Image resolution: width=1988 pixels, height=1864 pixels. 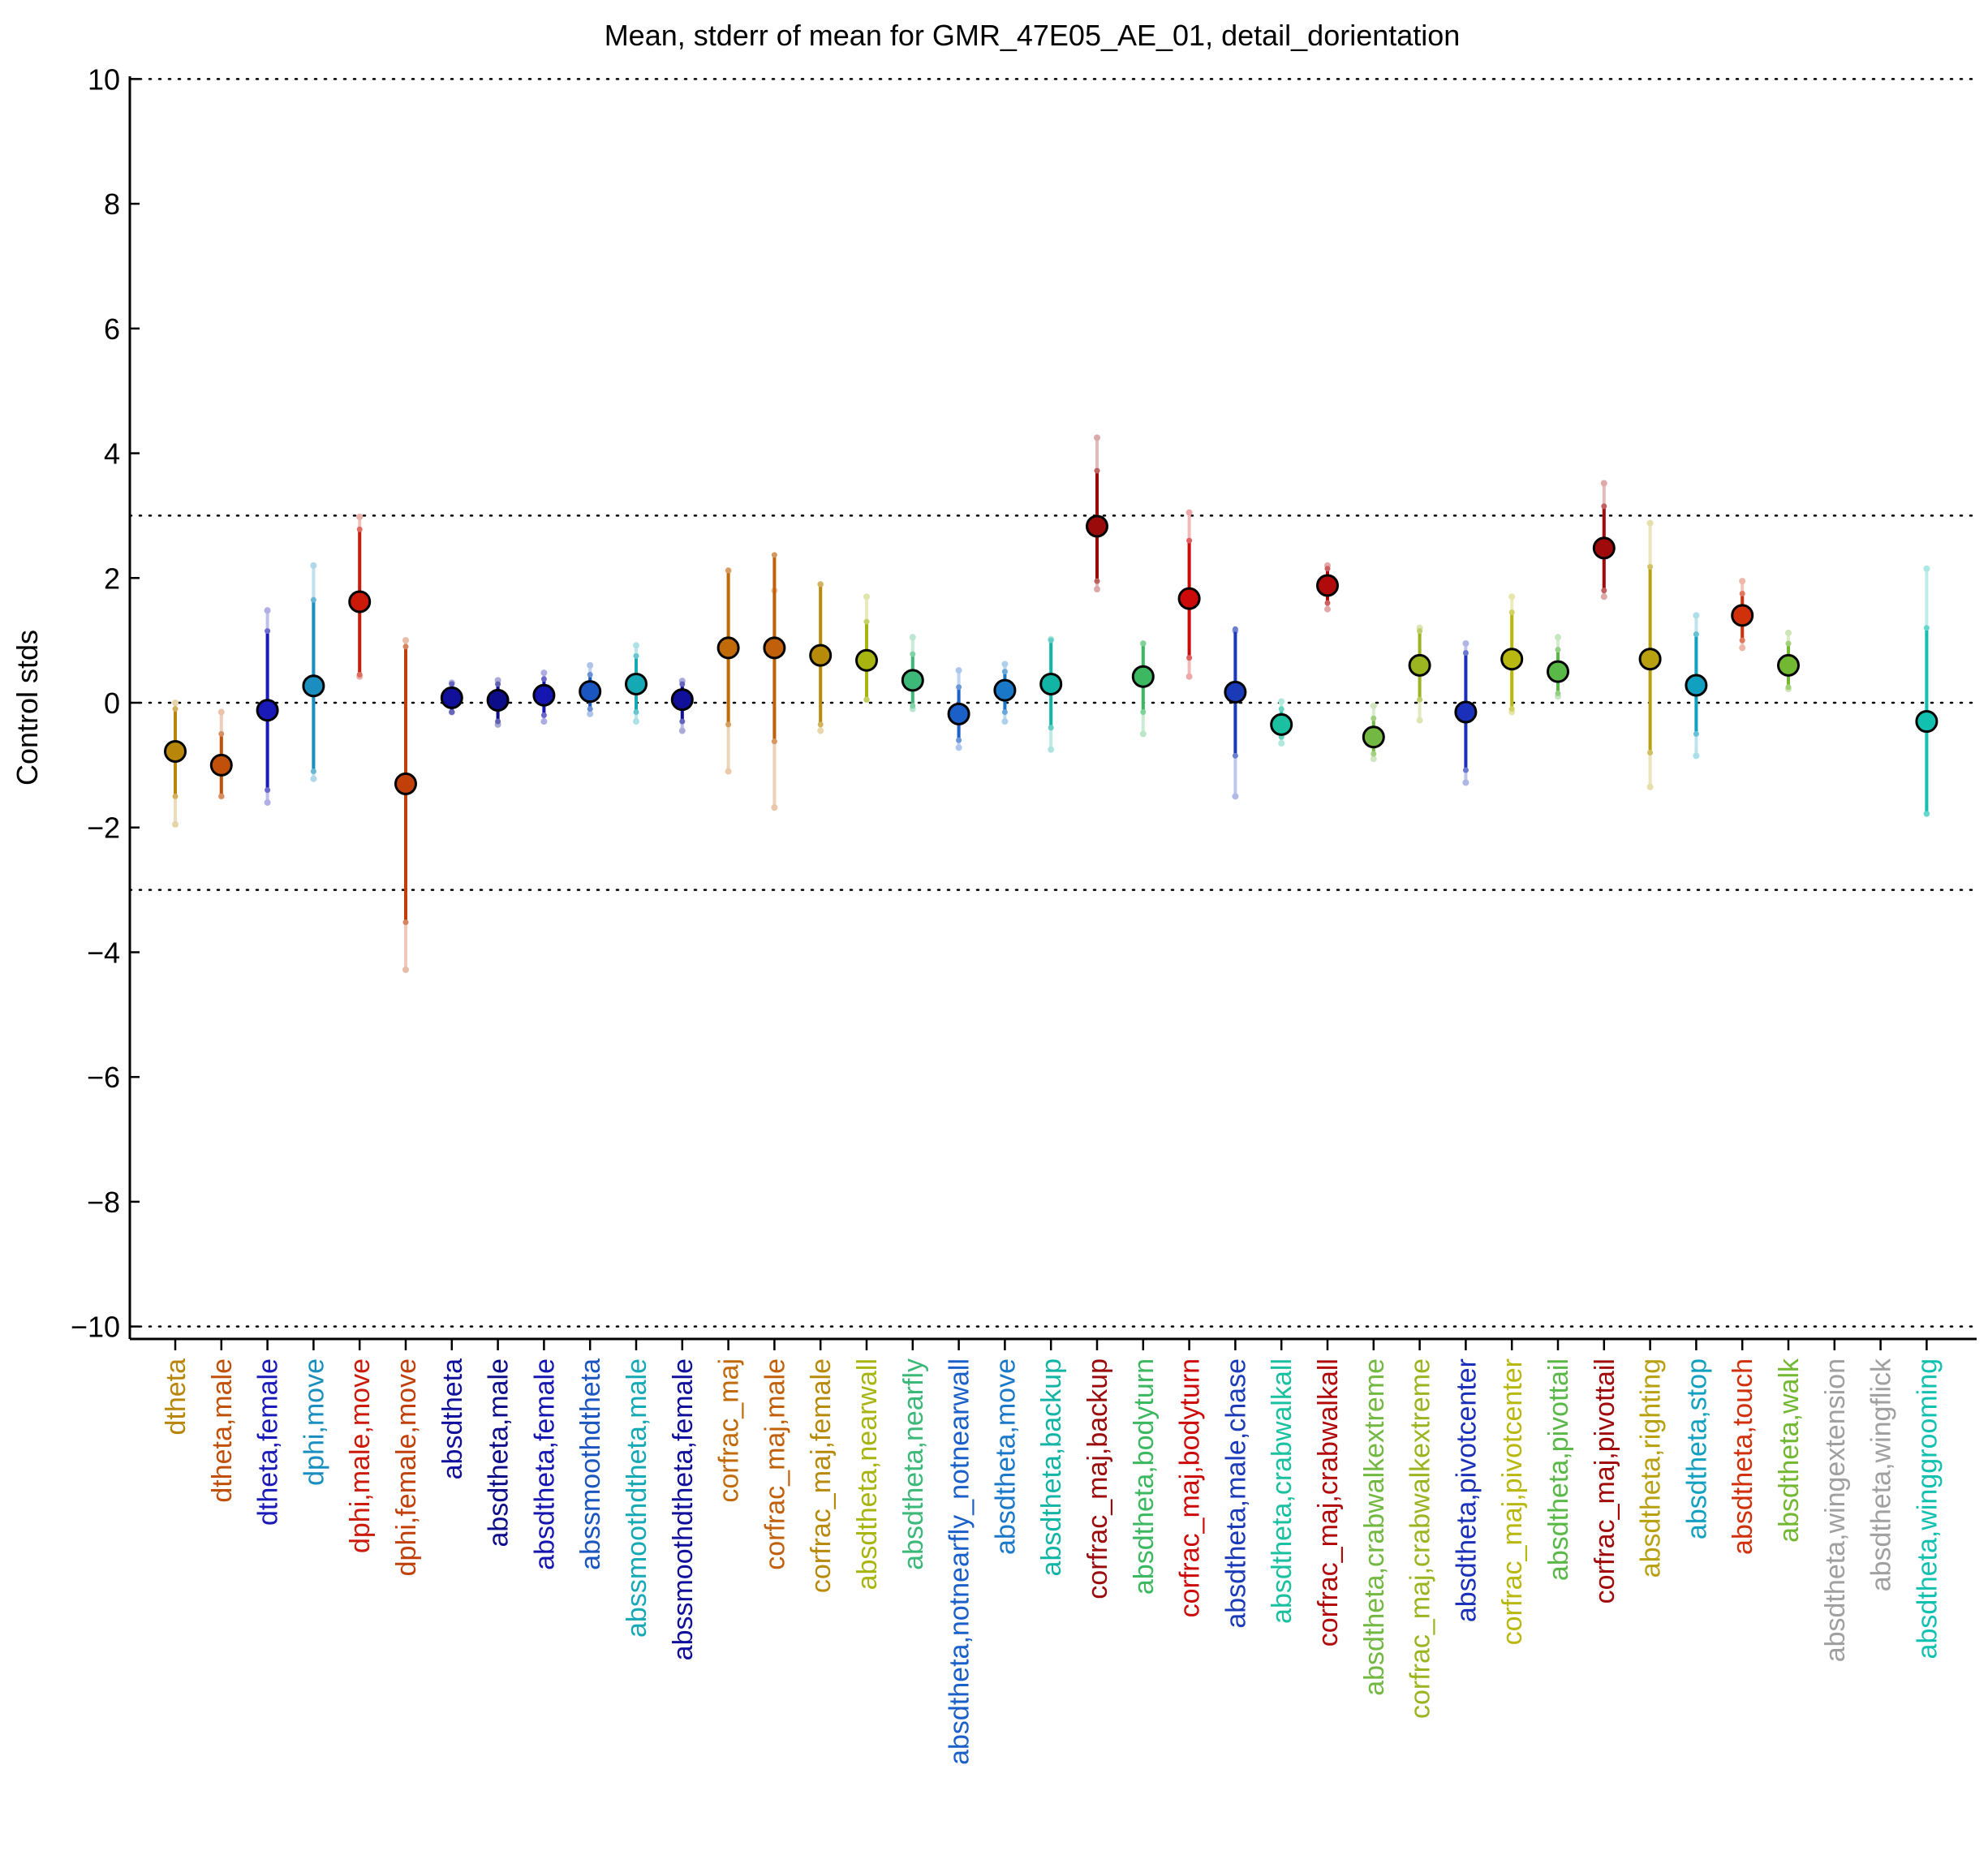 I want to click on x-tick-label: corfrac_maj,bodyturn, so click(x=1190, y=1487).